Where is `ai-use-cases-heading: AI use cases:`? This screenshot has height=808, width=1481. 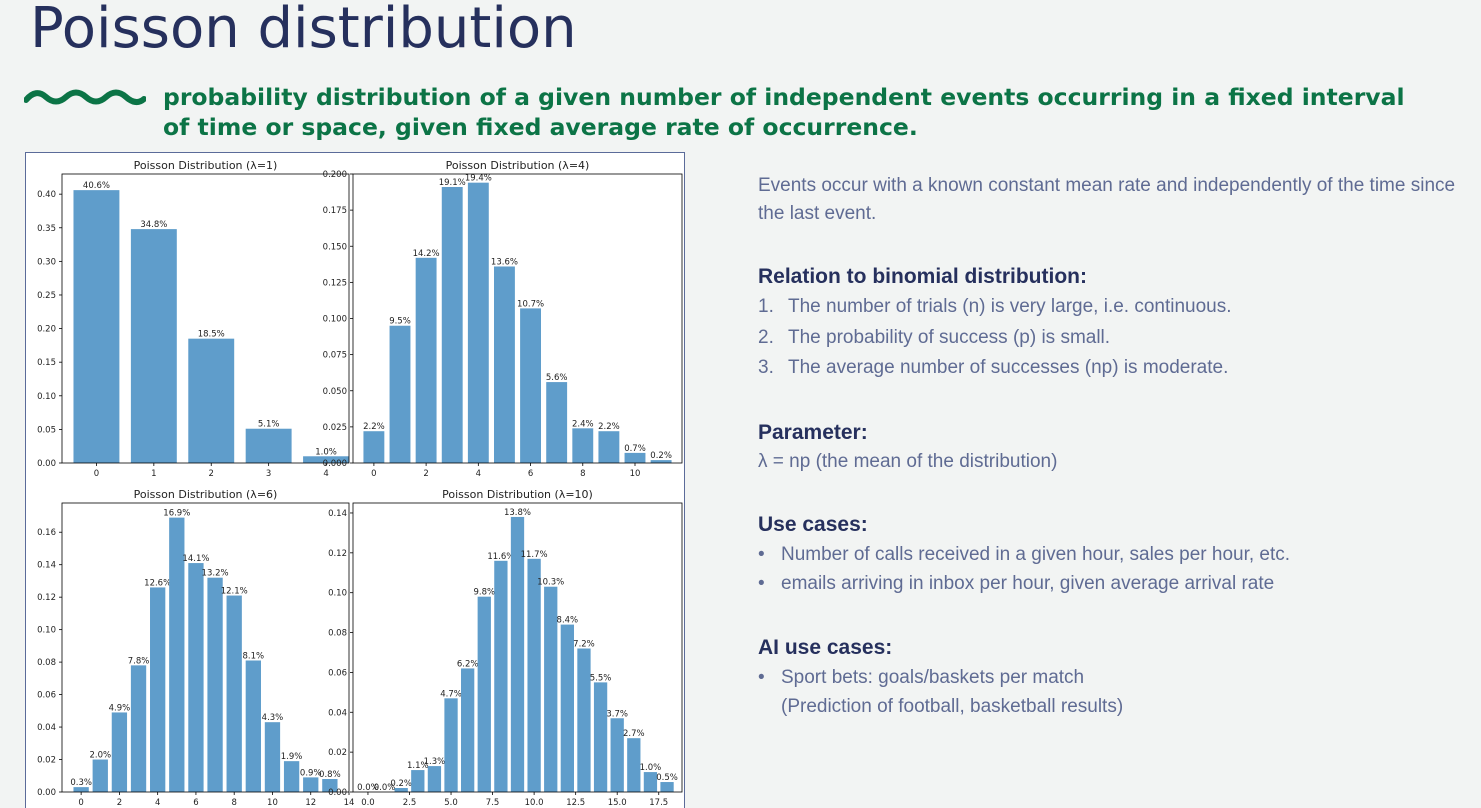
ai-use-cases-heading: AI use cases: is located at coordinates (825, 647).